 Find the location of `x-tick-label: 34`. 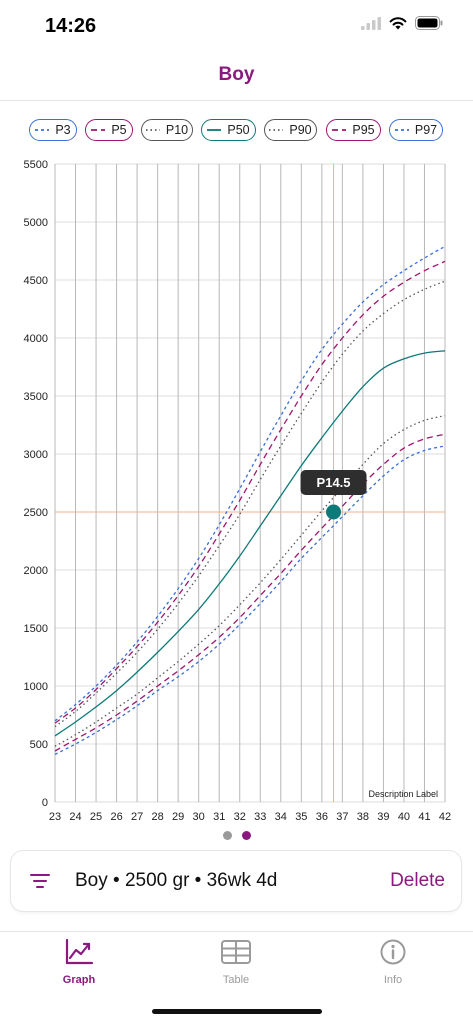

x-tick-label: 34 is located at coordinates (281, 817).